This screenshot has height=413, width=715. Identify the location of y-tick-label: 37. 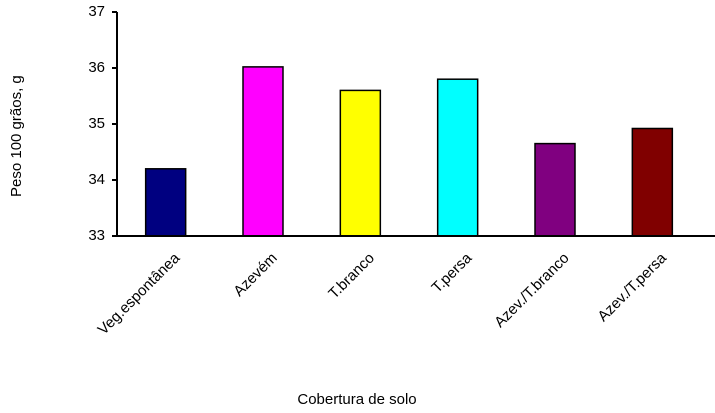
(96, 11).